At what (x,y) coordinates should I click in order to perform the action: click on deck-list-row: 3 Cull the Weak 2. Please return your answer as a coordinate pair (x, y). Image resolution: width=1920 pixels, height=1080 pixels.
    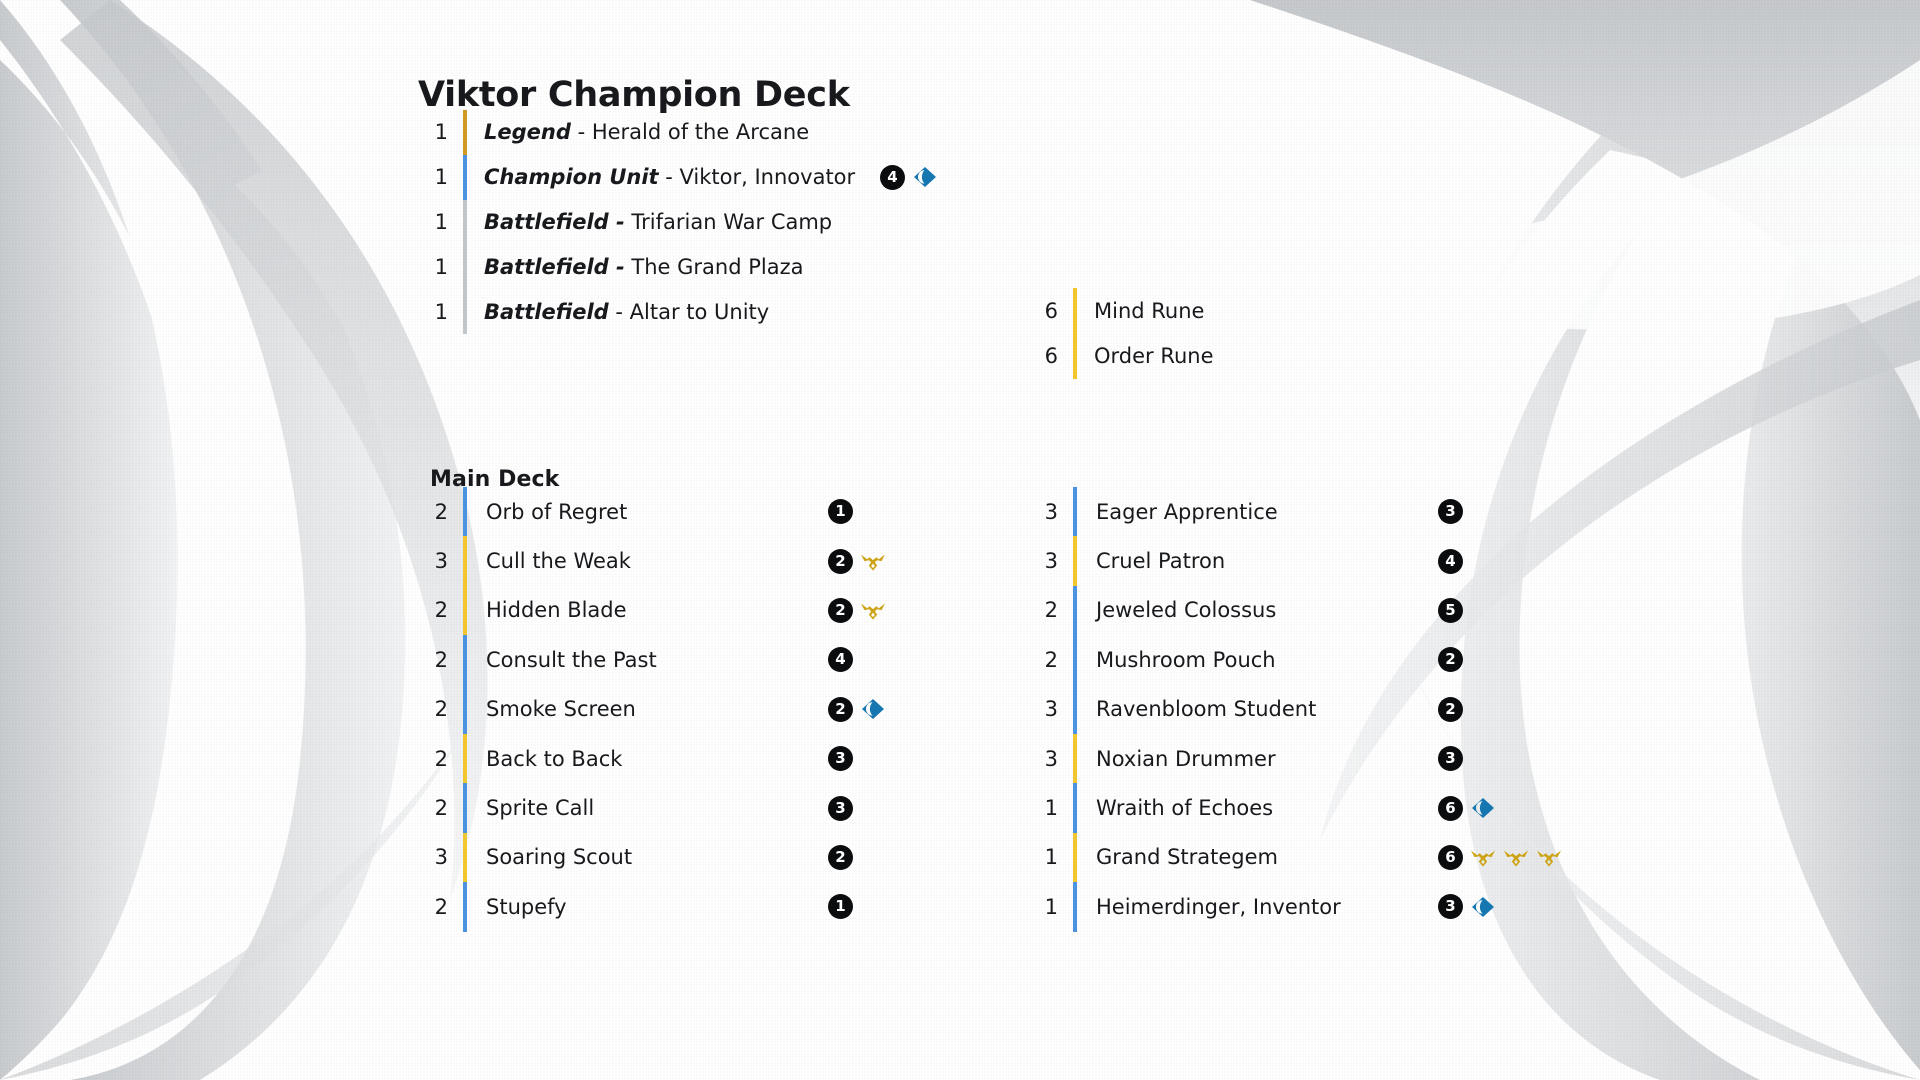
    Looking at the image, I should click on (698, 561).